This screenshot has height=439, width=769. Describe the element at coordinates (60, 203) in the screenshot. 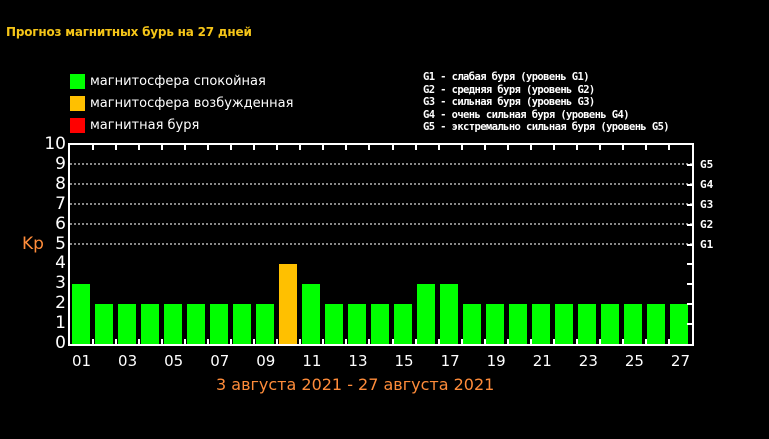

I see `y-tick-label: 7` at that location.